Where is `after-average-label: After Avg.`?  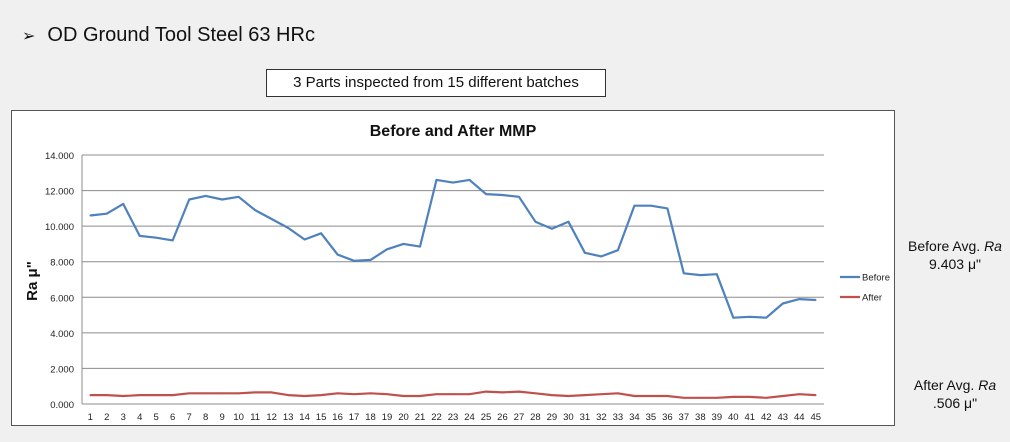
after-average-label: After Avg. is located at coordinates (944, 385).